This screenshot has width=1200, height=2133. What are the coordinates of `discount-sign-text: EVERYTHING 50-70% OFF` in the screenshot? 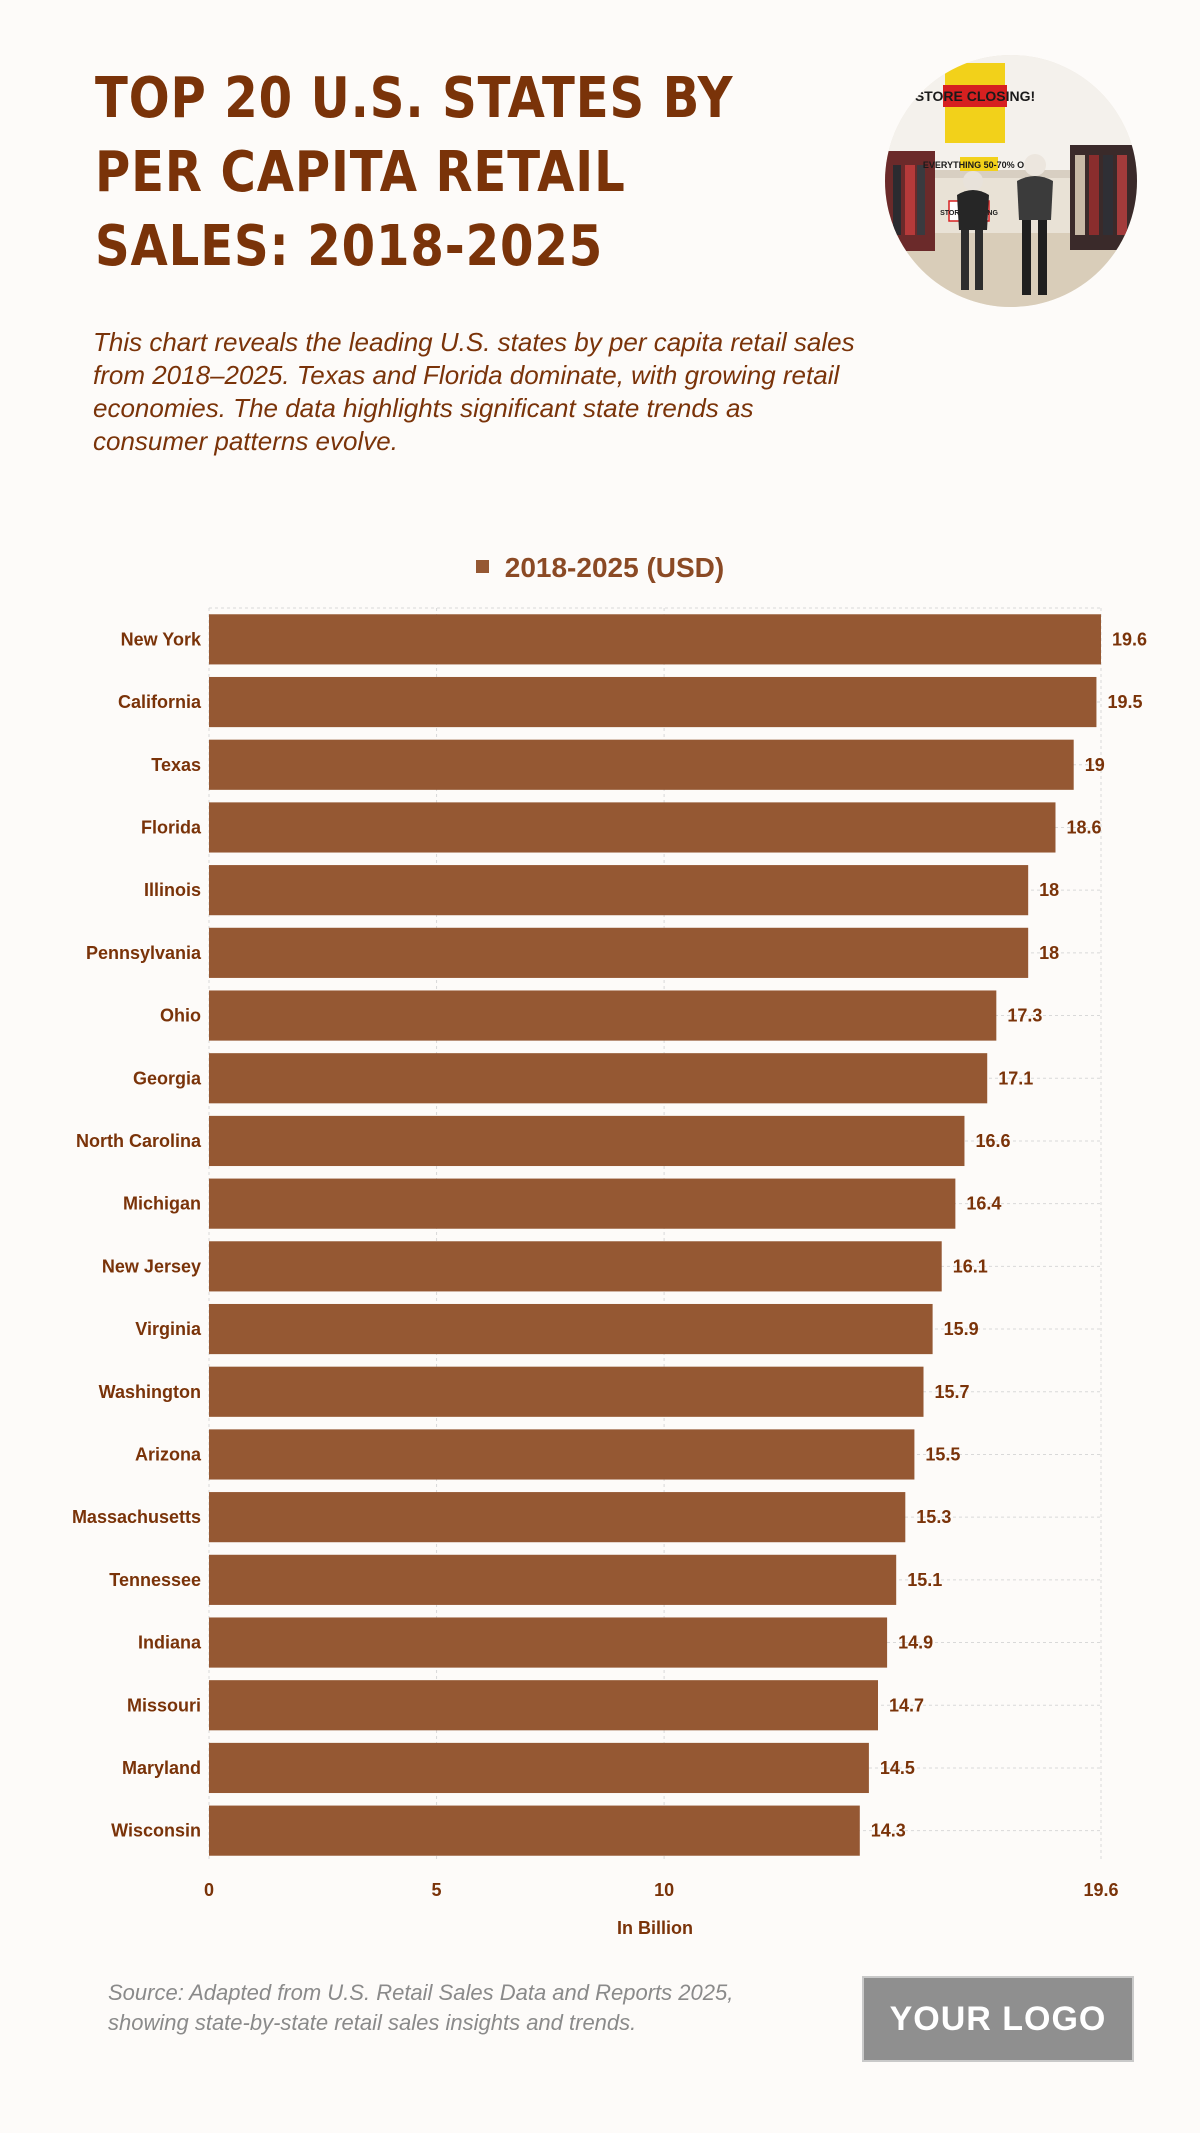 It's located at (979, 165).